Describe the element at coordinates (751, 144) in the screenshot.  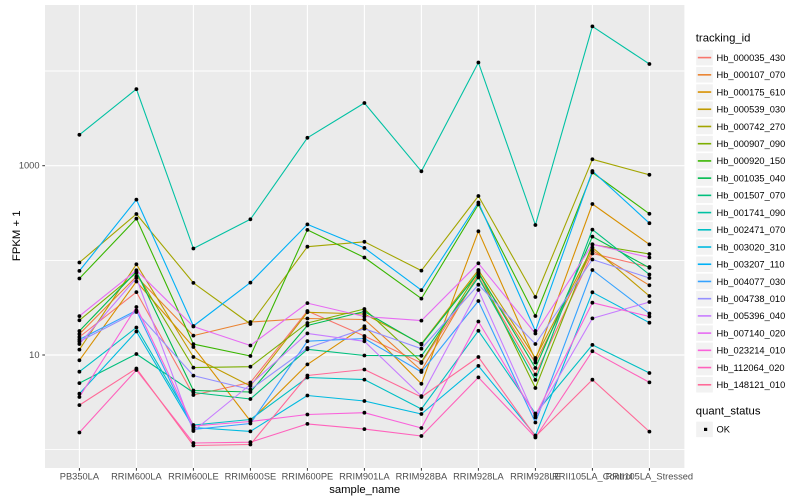
I see `svg-text: Hb_000907_090` at that location.